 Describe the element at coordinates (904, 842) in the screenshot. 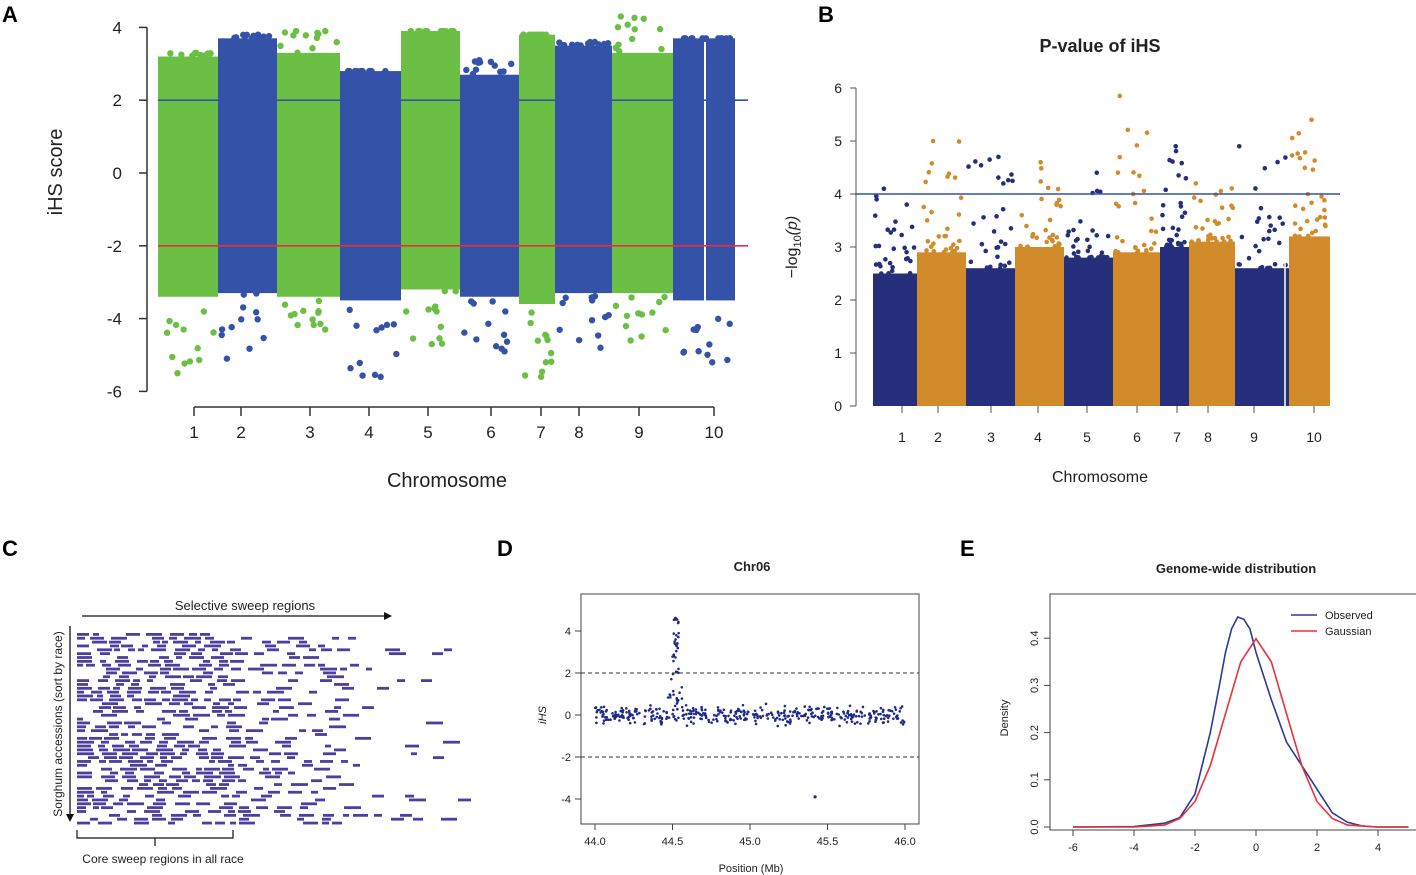

I see `panel-d-x-tick-label: 46.0` at that location.